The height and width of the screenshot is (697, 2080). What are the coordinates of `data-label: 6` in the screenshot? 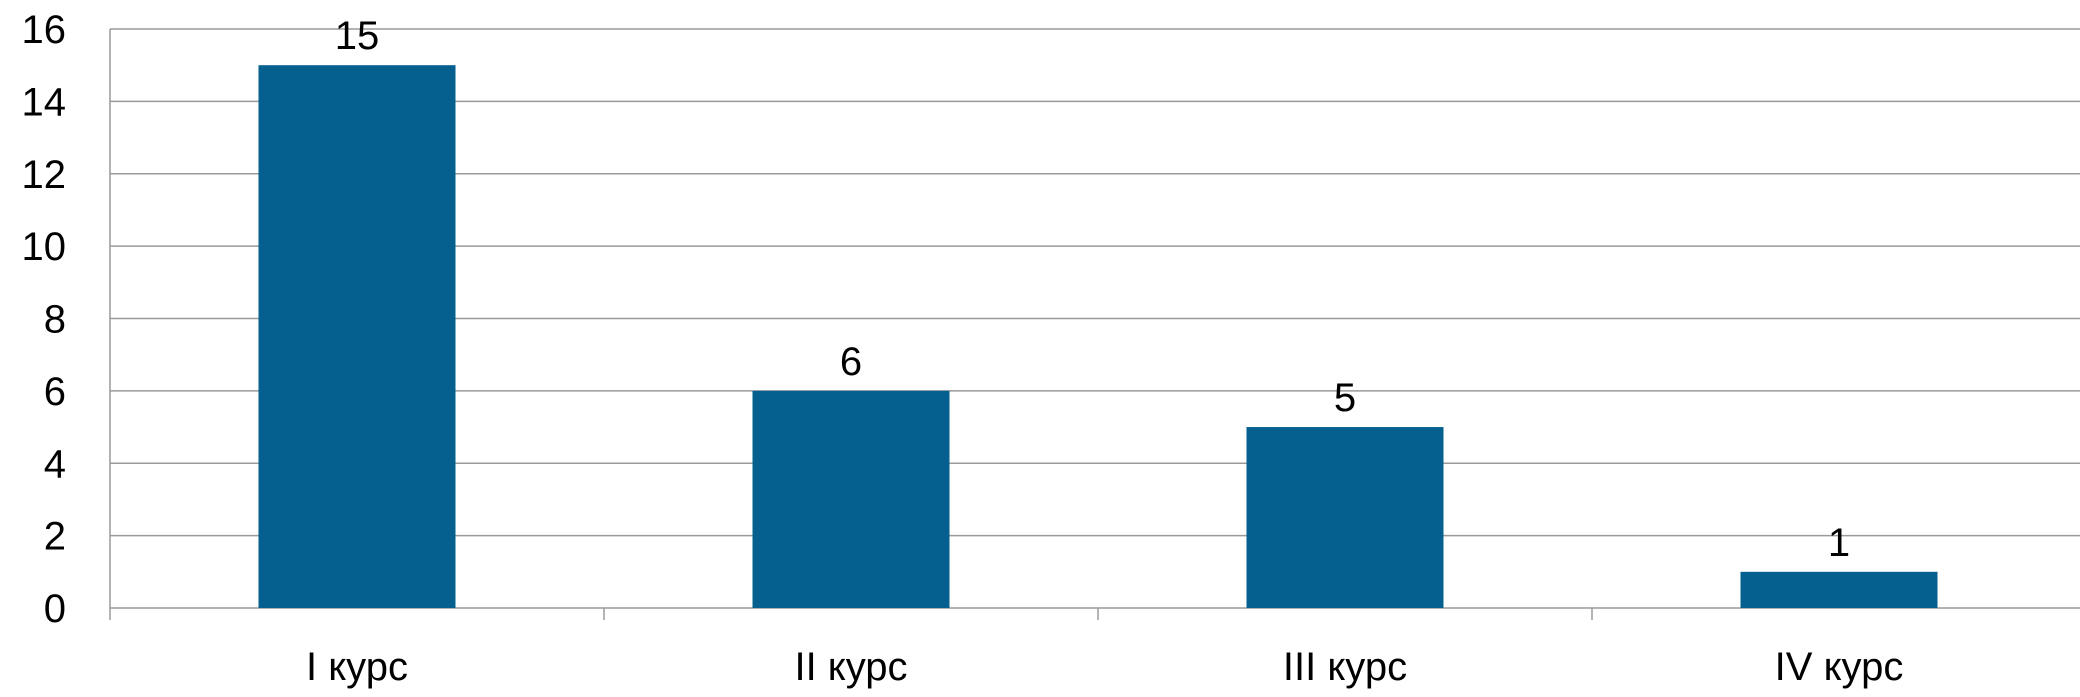 It's located at (851, 362).